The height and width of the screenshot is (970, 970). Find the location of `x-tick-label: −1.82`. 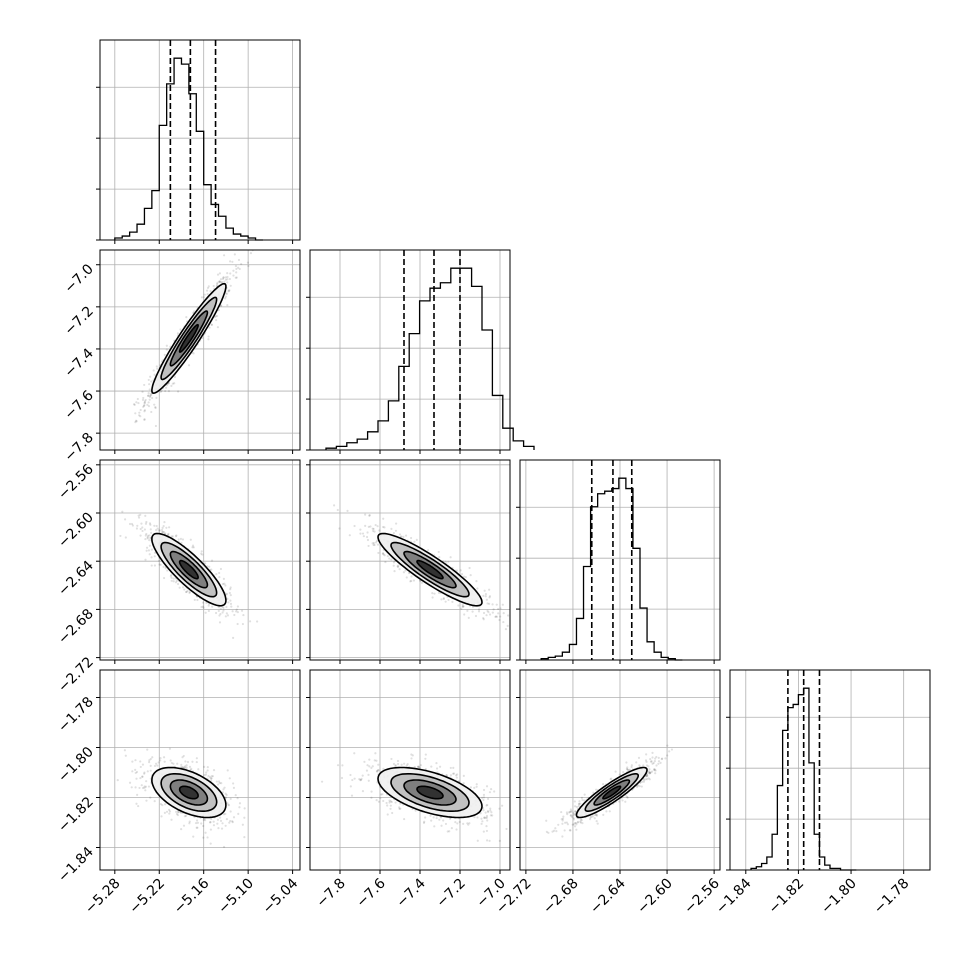

x-tick-label: −1.82 is located at coordinates (787, 897).